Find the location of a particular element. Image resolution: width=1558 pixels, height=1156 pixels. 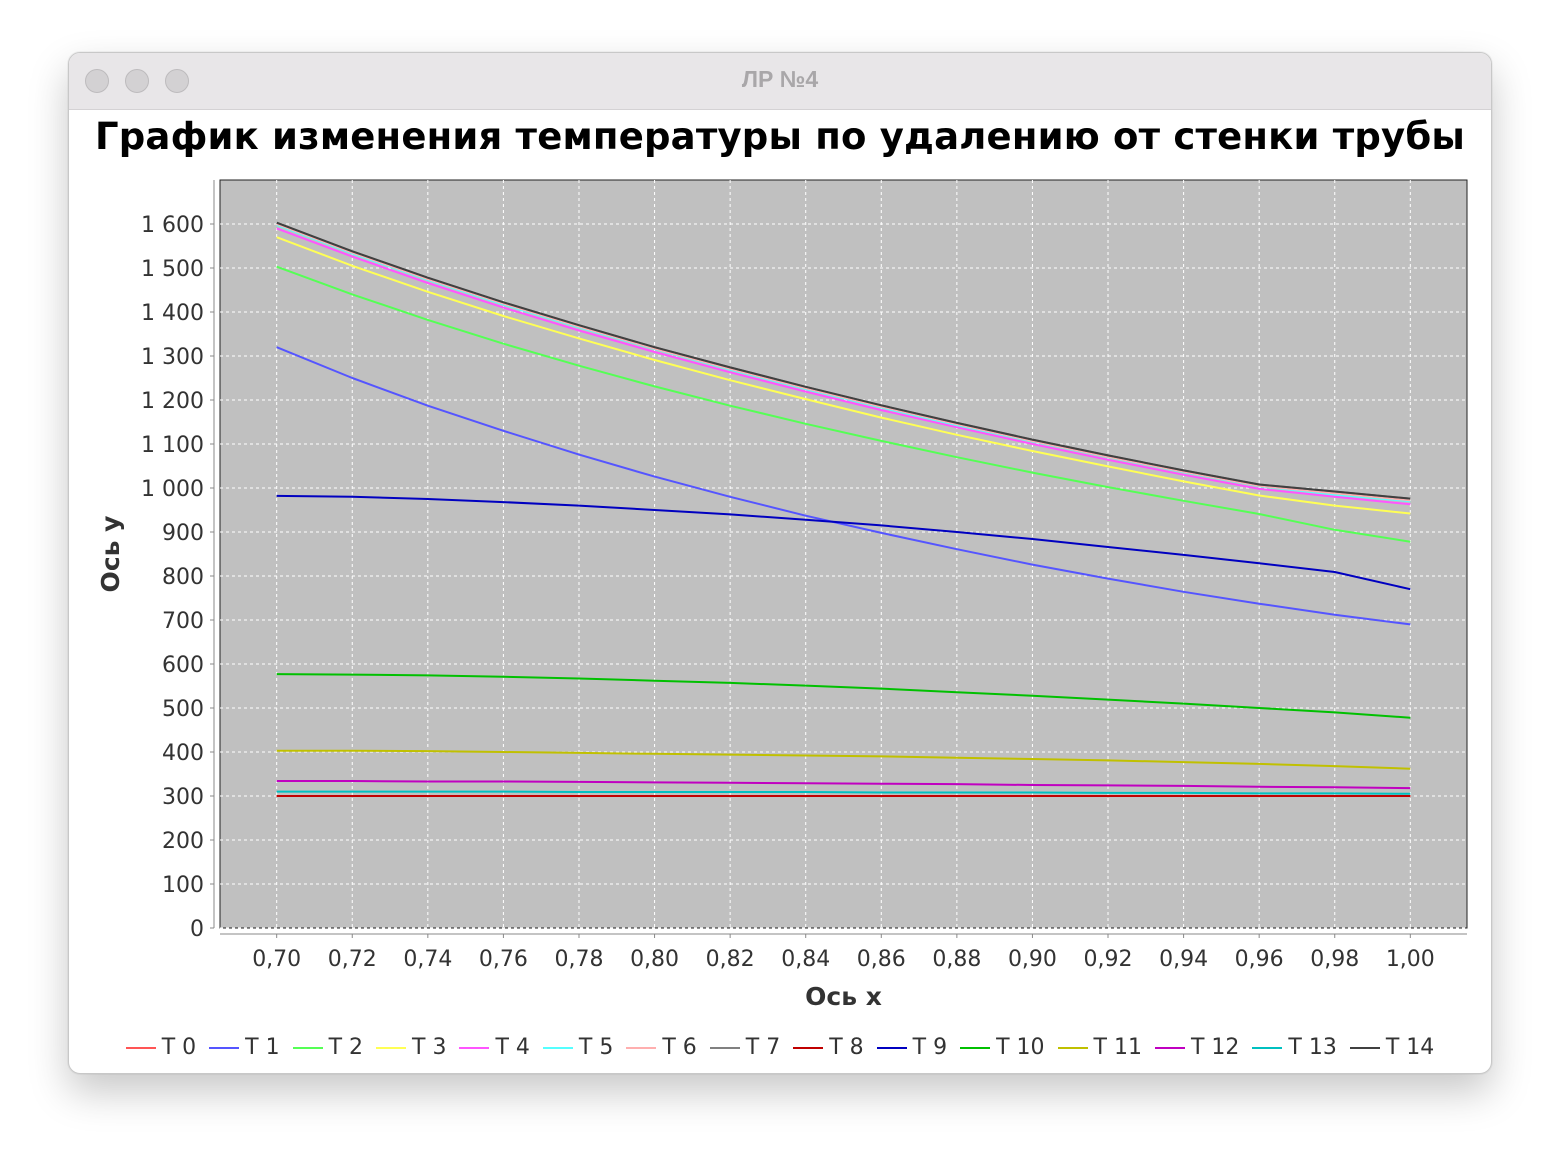

legend-label: T 3 is located at coordinates (429, 1047).